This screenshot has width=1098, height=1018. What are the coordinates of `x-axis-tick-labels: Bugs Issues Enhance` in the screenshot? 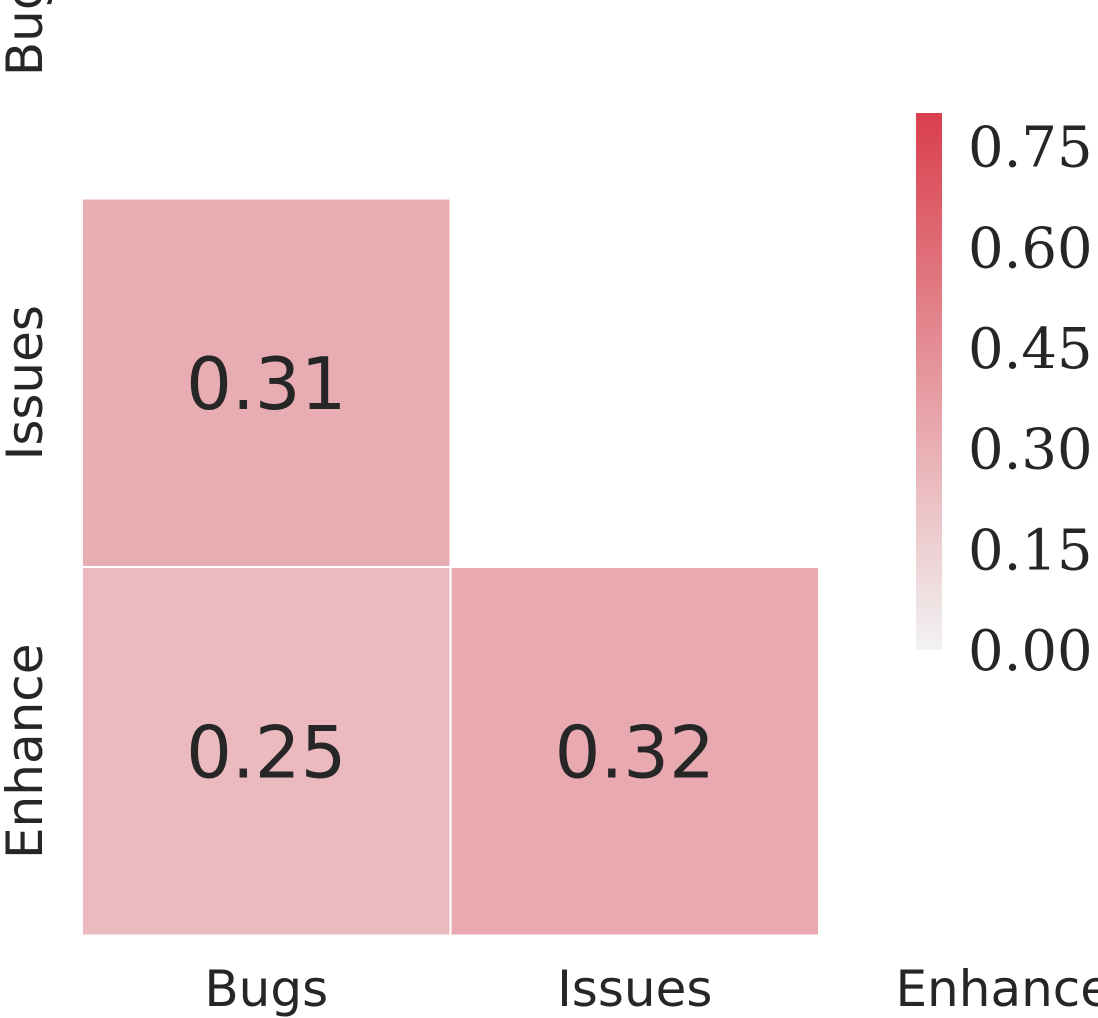 It's located at (651, 989).